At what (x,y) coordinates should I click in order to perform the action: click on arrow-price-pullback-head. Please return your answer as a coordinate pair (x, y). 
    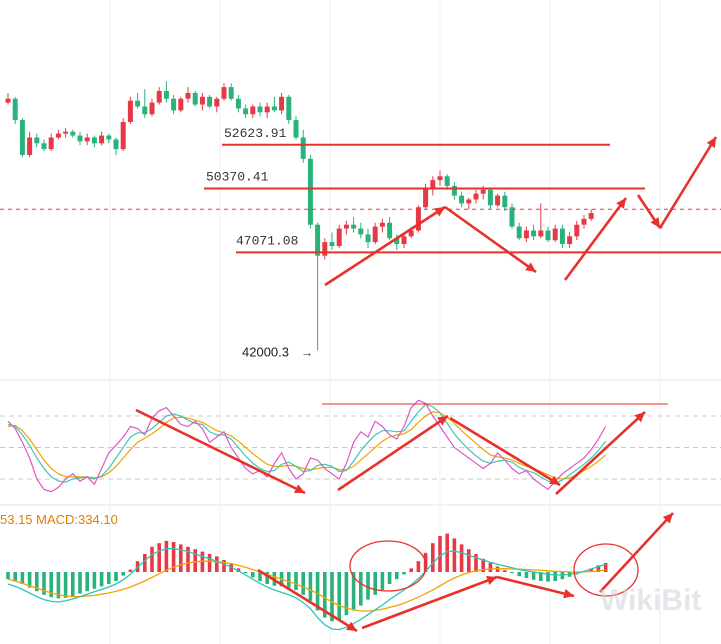
    Looking at the image, I should click on (655, 222).